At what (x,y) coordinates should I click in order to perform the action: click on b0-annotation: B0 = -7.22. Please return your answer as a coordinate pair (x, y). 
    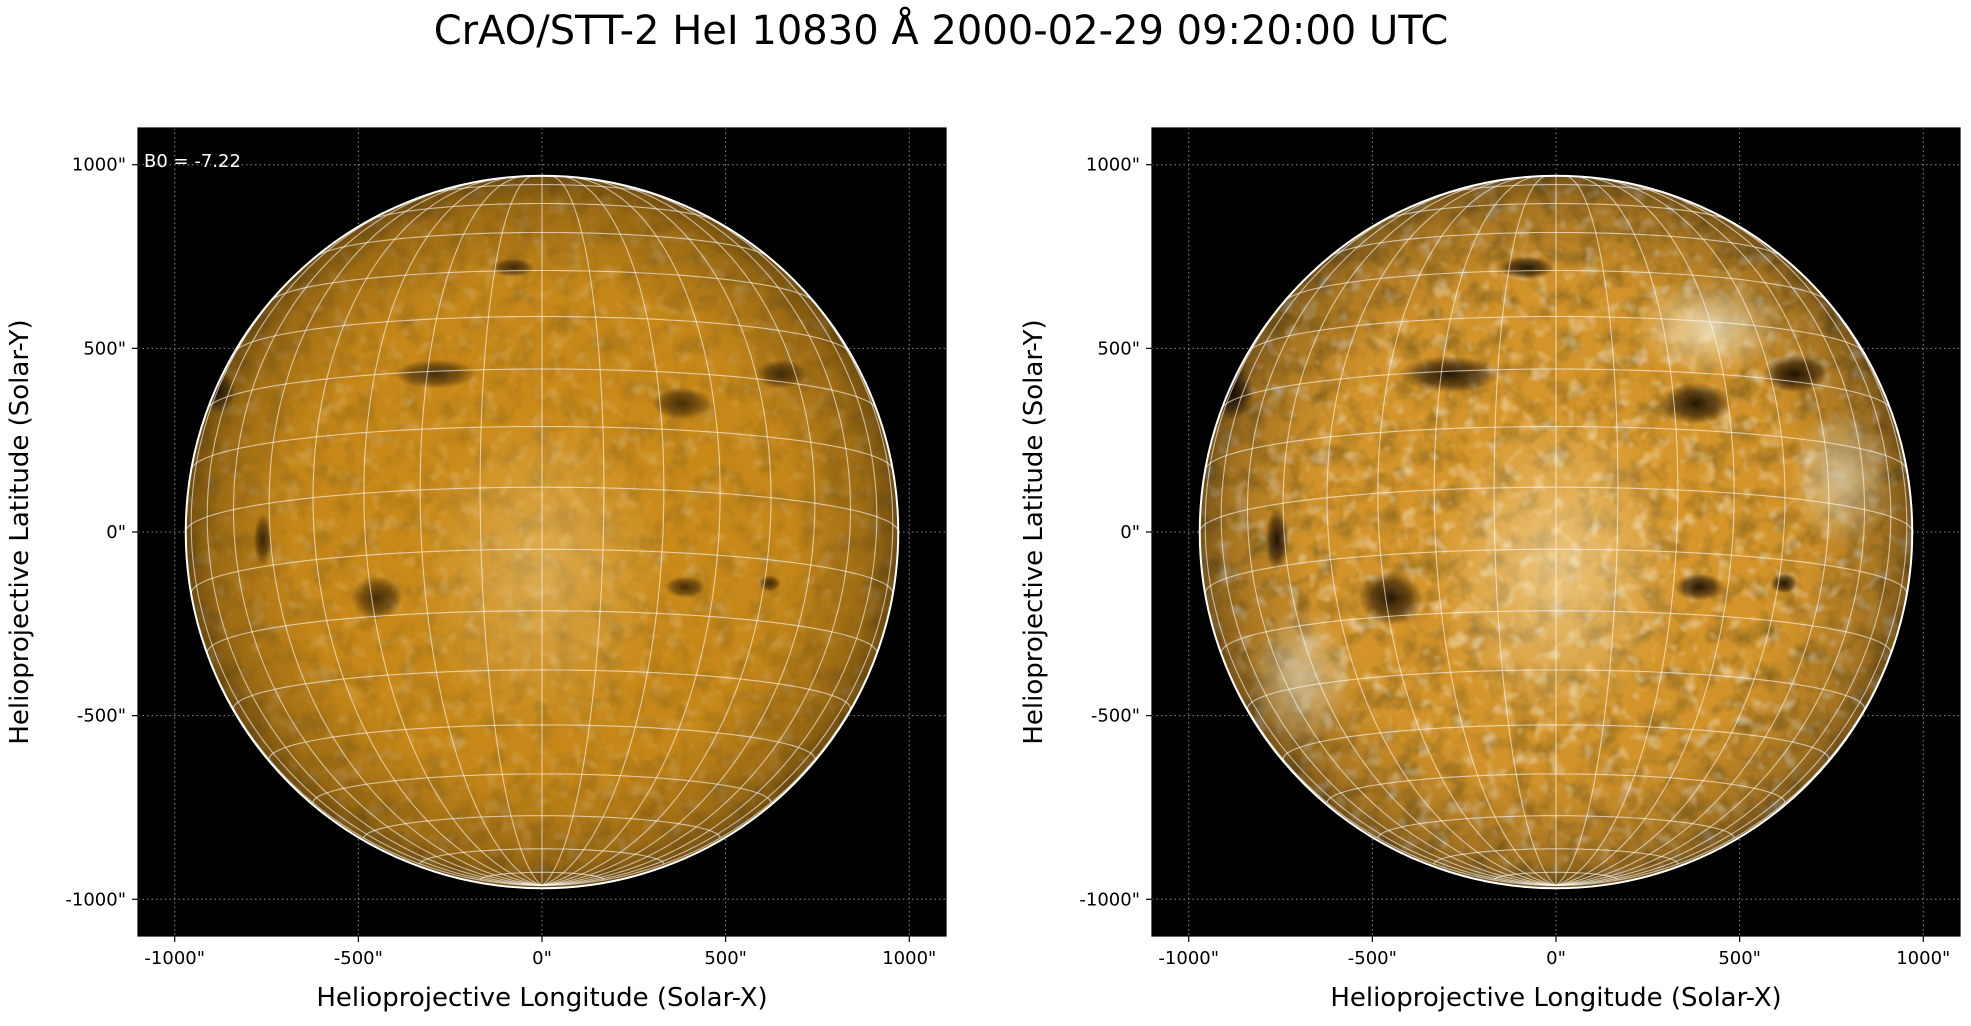
    Looking at the image, I should click on (192, 161).